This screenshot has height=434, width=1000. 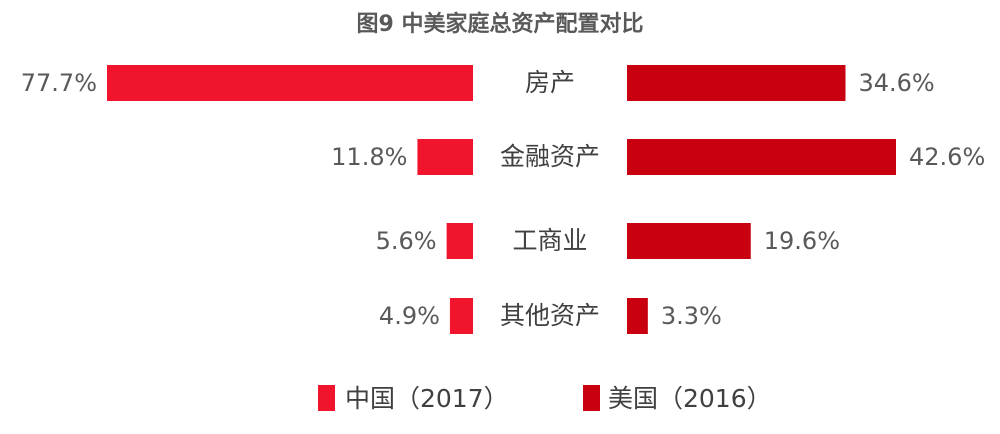 What do you see at coordinates (591, 398) in the screenshot?
I see `legend-swatch-us` at bounding box center [591, 398].